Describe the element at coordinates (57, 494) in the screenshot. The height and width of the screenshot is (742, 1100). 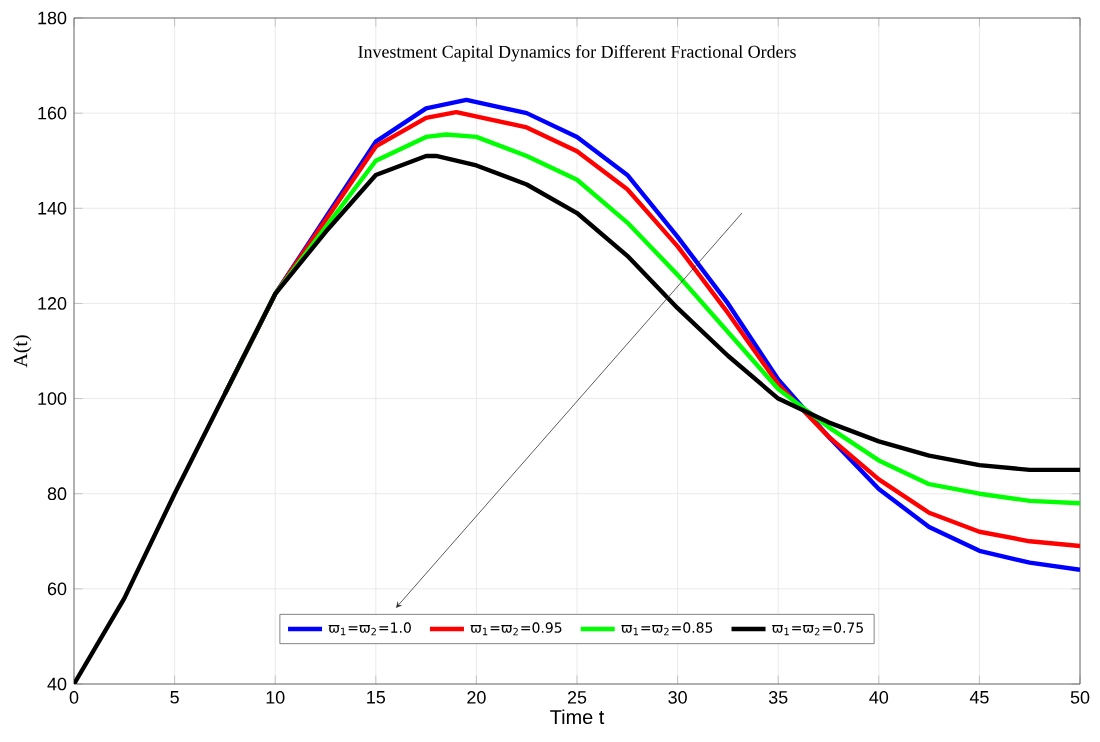
I see `y-tick-label: 80` at that location.